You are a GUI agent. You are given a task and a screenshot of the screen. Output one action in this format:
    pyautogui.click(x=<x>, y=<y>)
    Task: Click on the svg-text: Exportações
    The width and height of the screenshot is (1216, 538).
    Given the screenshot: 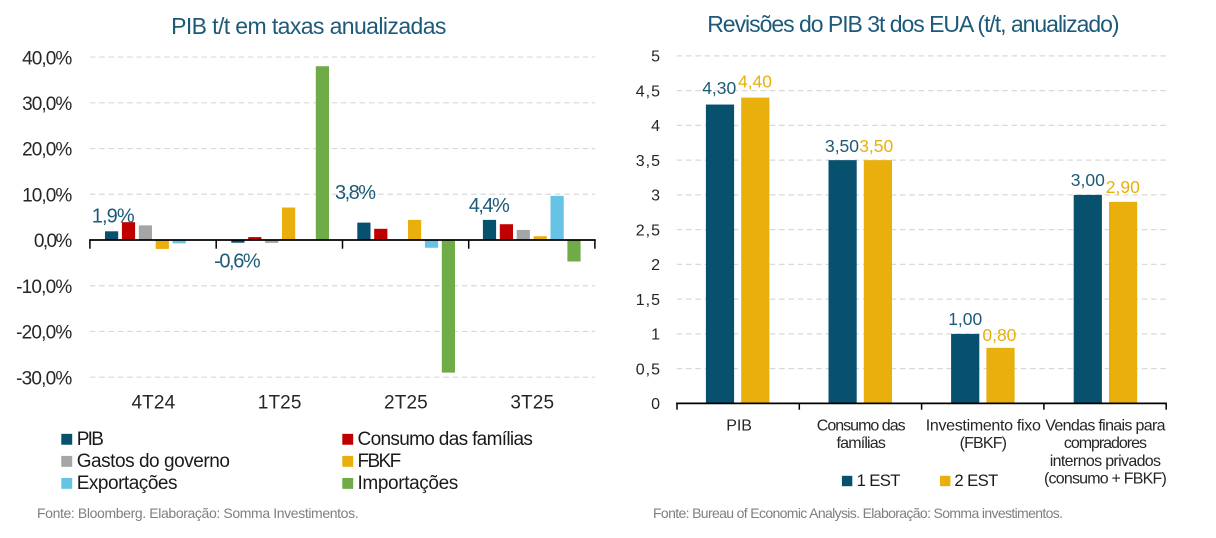 What is the action you would take?
    pyautogui.click(x=127, y=483)
    